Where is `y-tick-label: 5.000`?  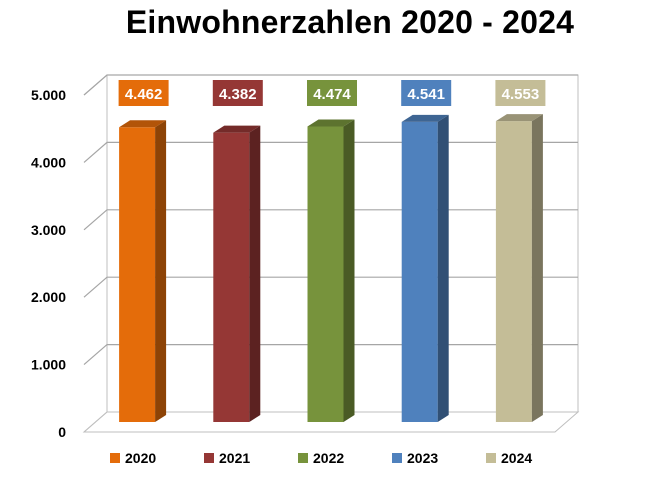 y-tick-label: 5.000 is located at coordinates (48, 95).